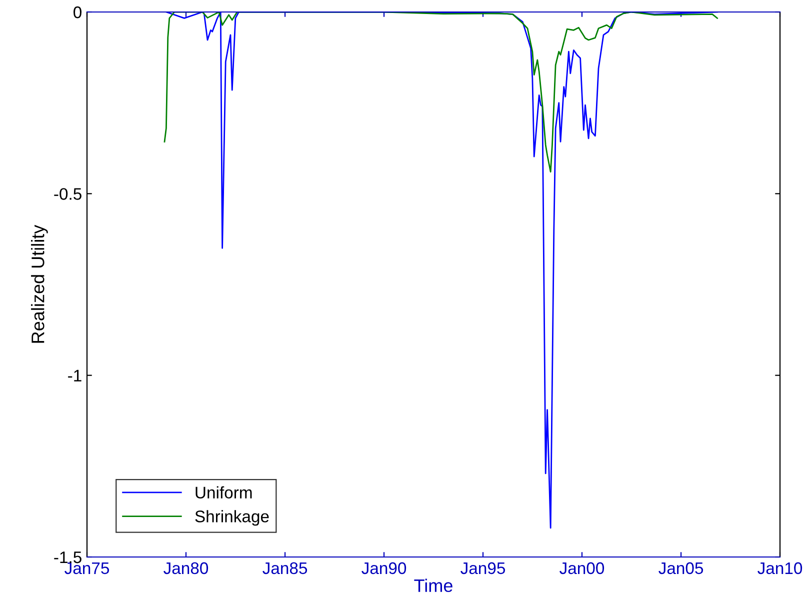 This screenshot has width=809, height=612. What do you see at coordinates (482, 568) in the screenshot?
I see `x-tick-label: Jan95` at bounding box center [482, 568].